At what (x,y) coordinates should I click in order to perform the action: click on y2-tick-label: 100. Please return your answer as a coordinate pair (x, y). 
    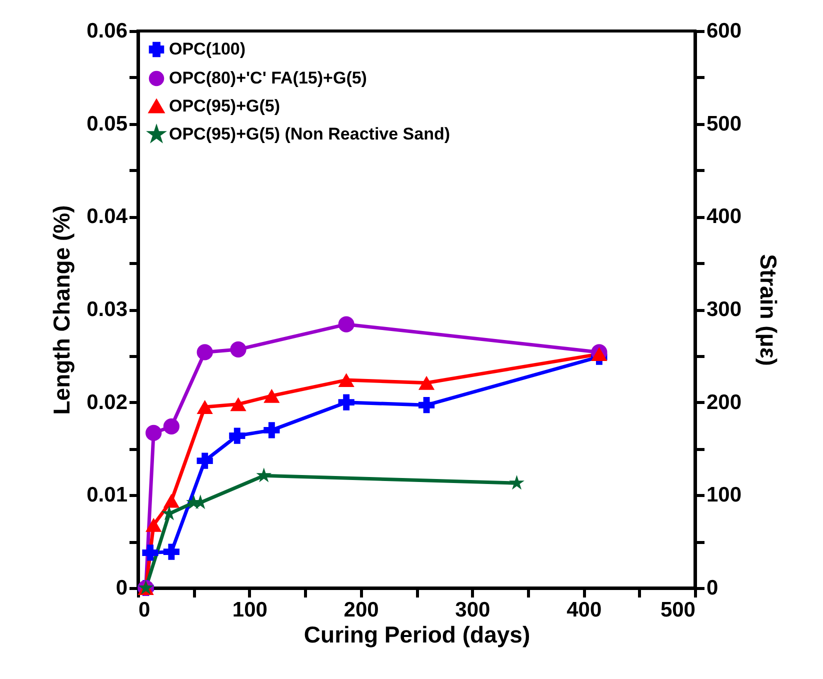
    Looking at the image, I should click on (724, 495).